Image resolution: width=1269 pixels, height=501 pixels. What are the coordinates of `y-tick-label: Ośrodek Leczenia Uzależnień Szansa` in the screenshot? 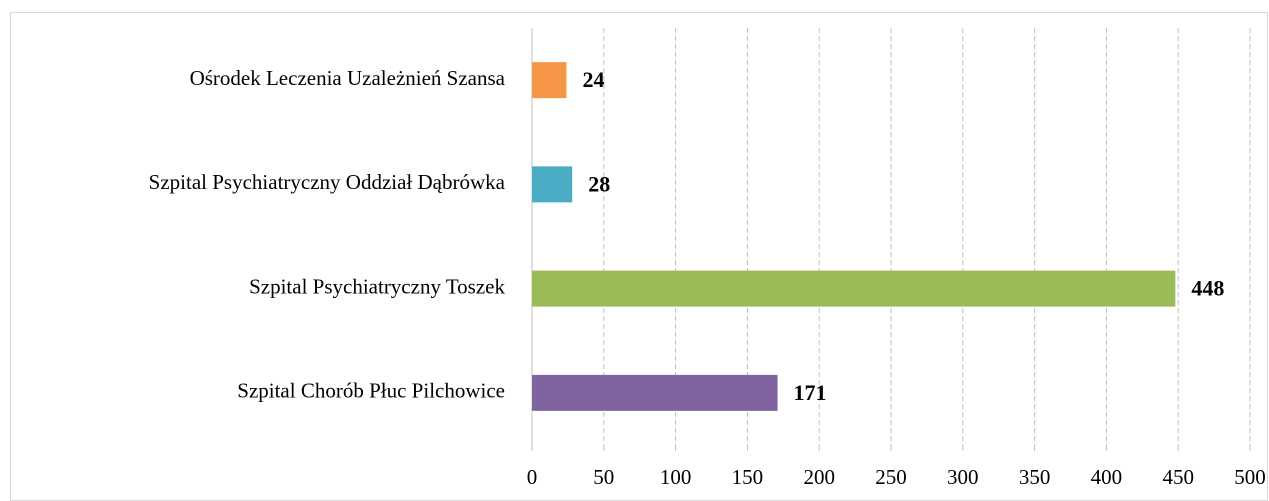 It's located at (348, 78).